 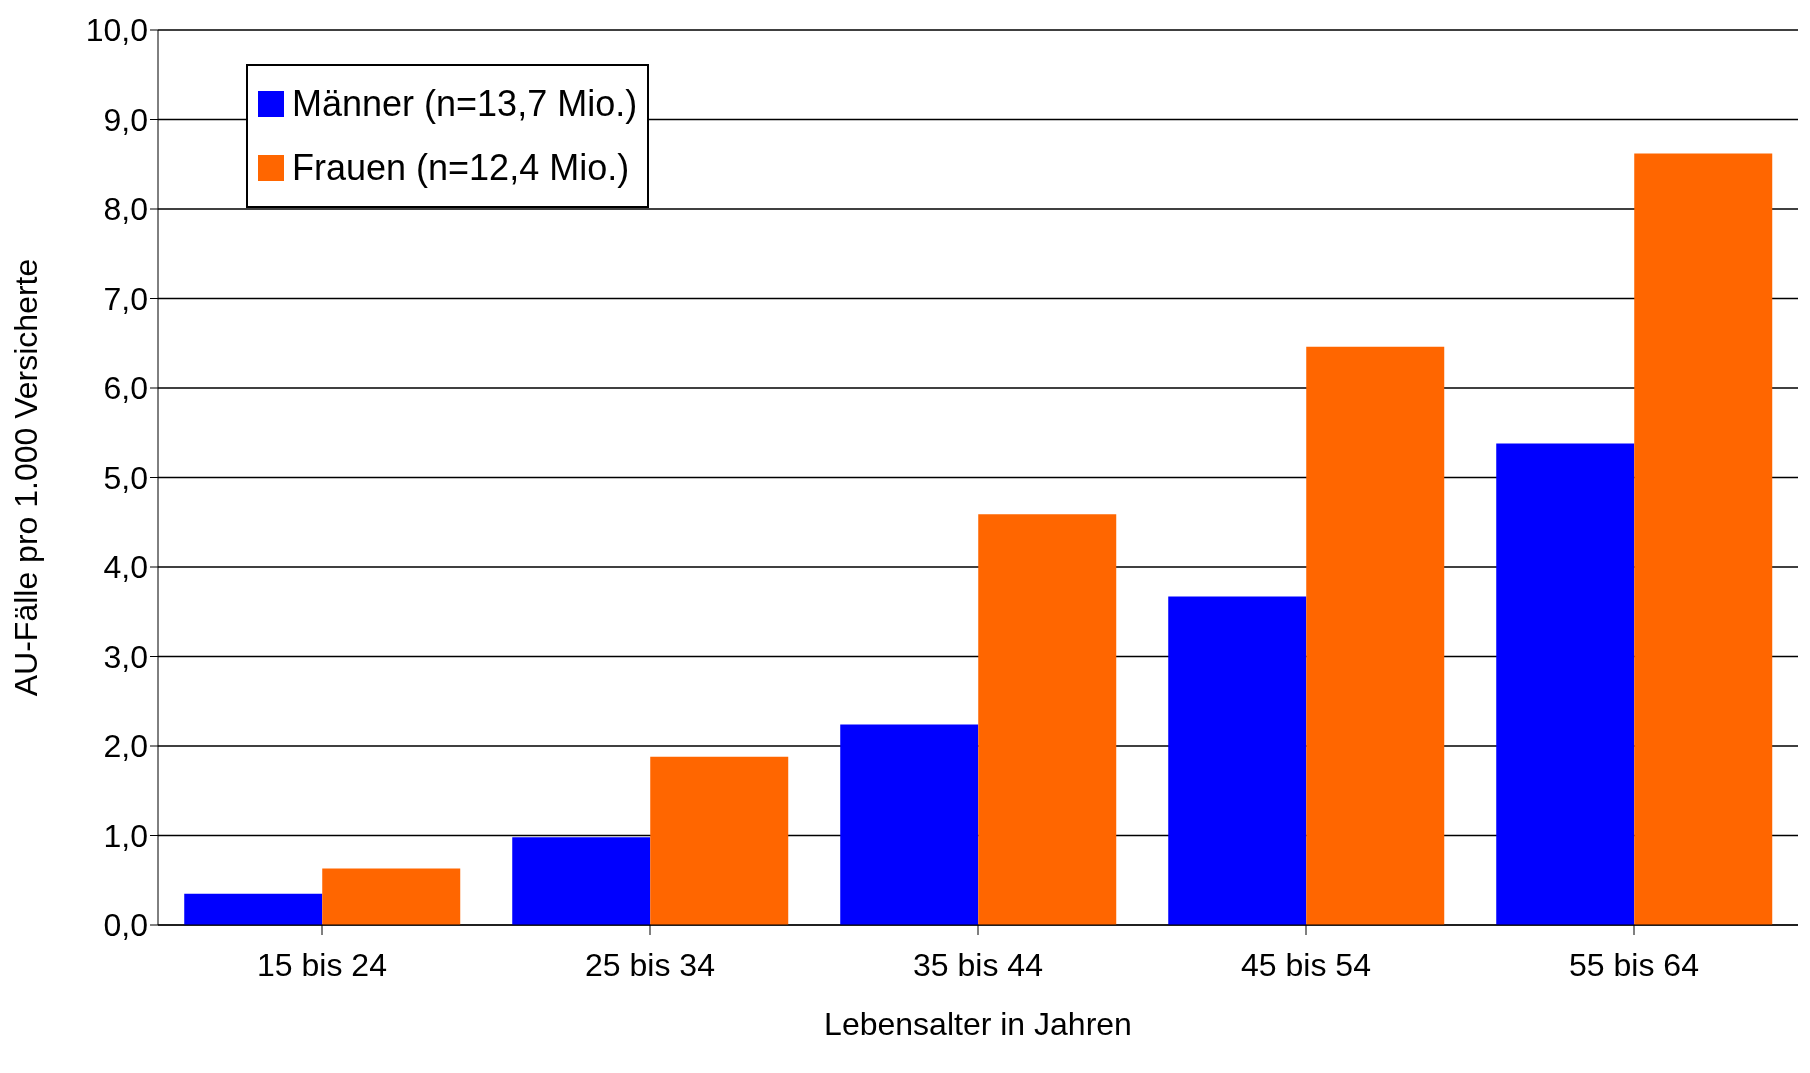 What do you see at coordinates (1634, 964) in the screenshot?
I see `x-tick-label: 55 bis 64` at bounding box center [1634, 964].